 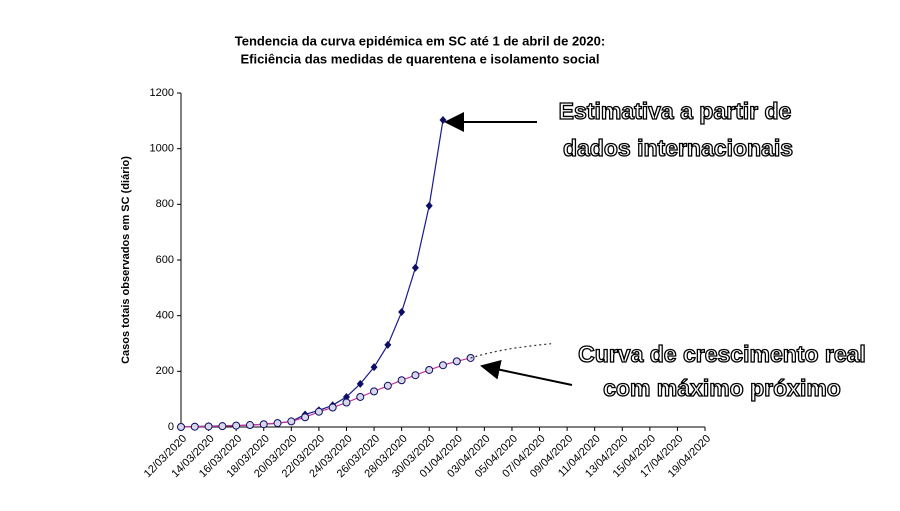 I want to click on y-tick-label: 600, so click(x=165, y=260).